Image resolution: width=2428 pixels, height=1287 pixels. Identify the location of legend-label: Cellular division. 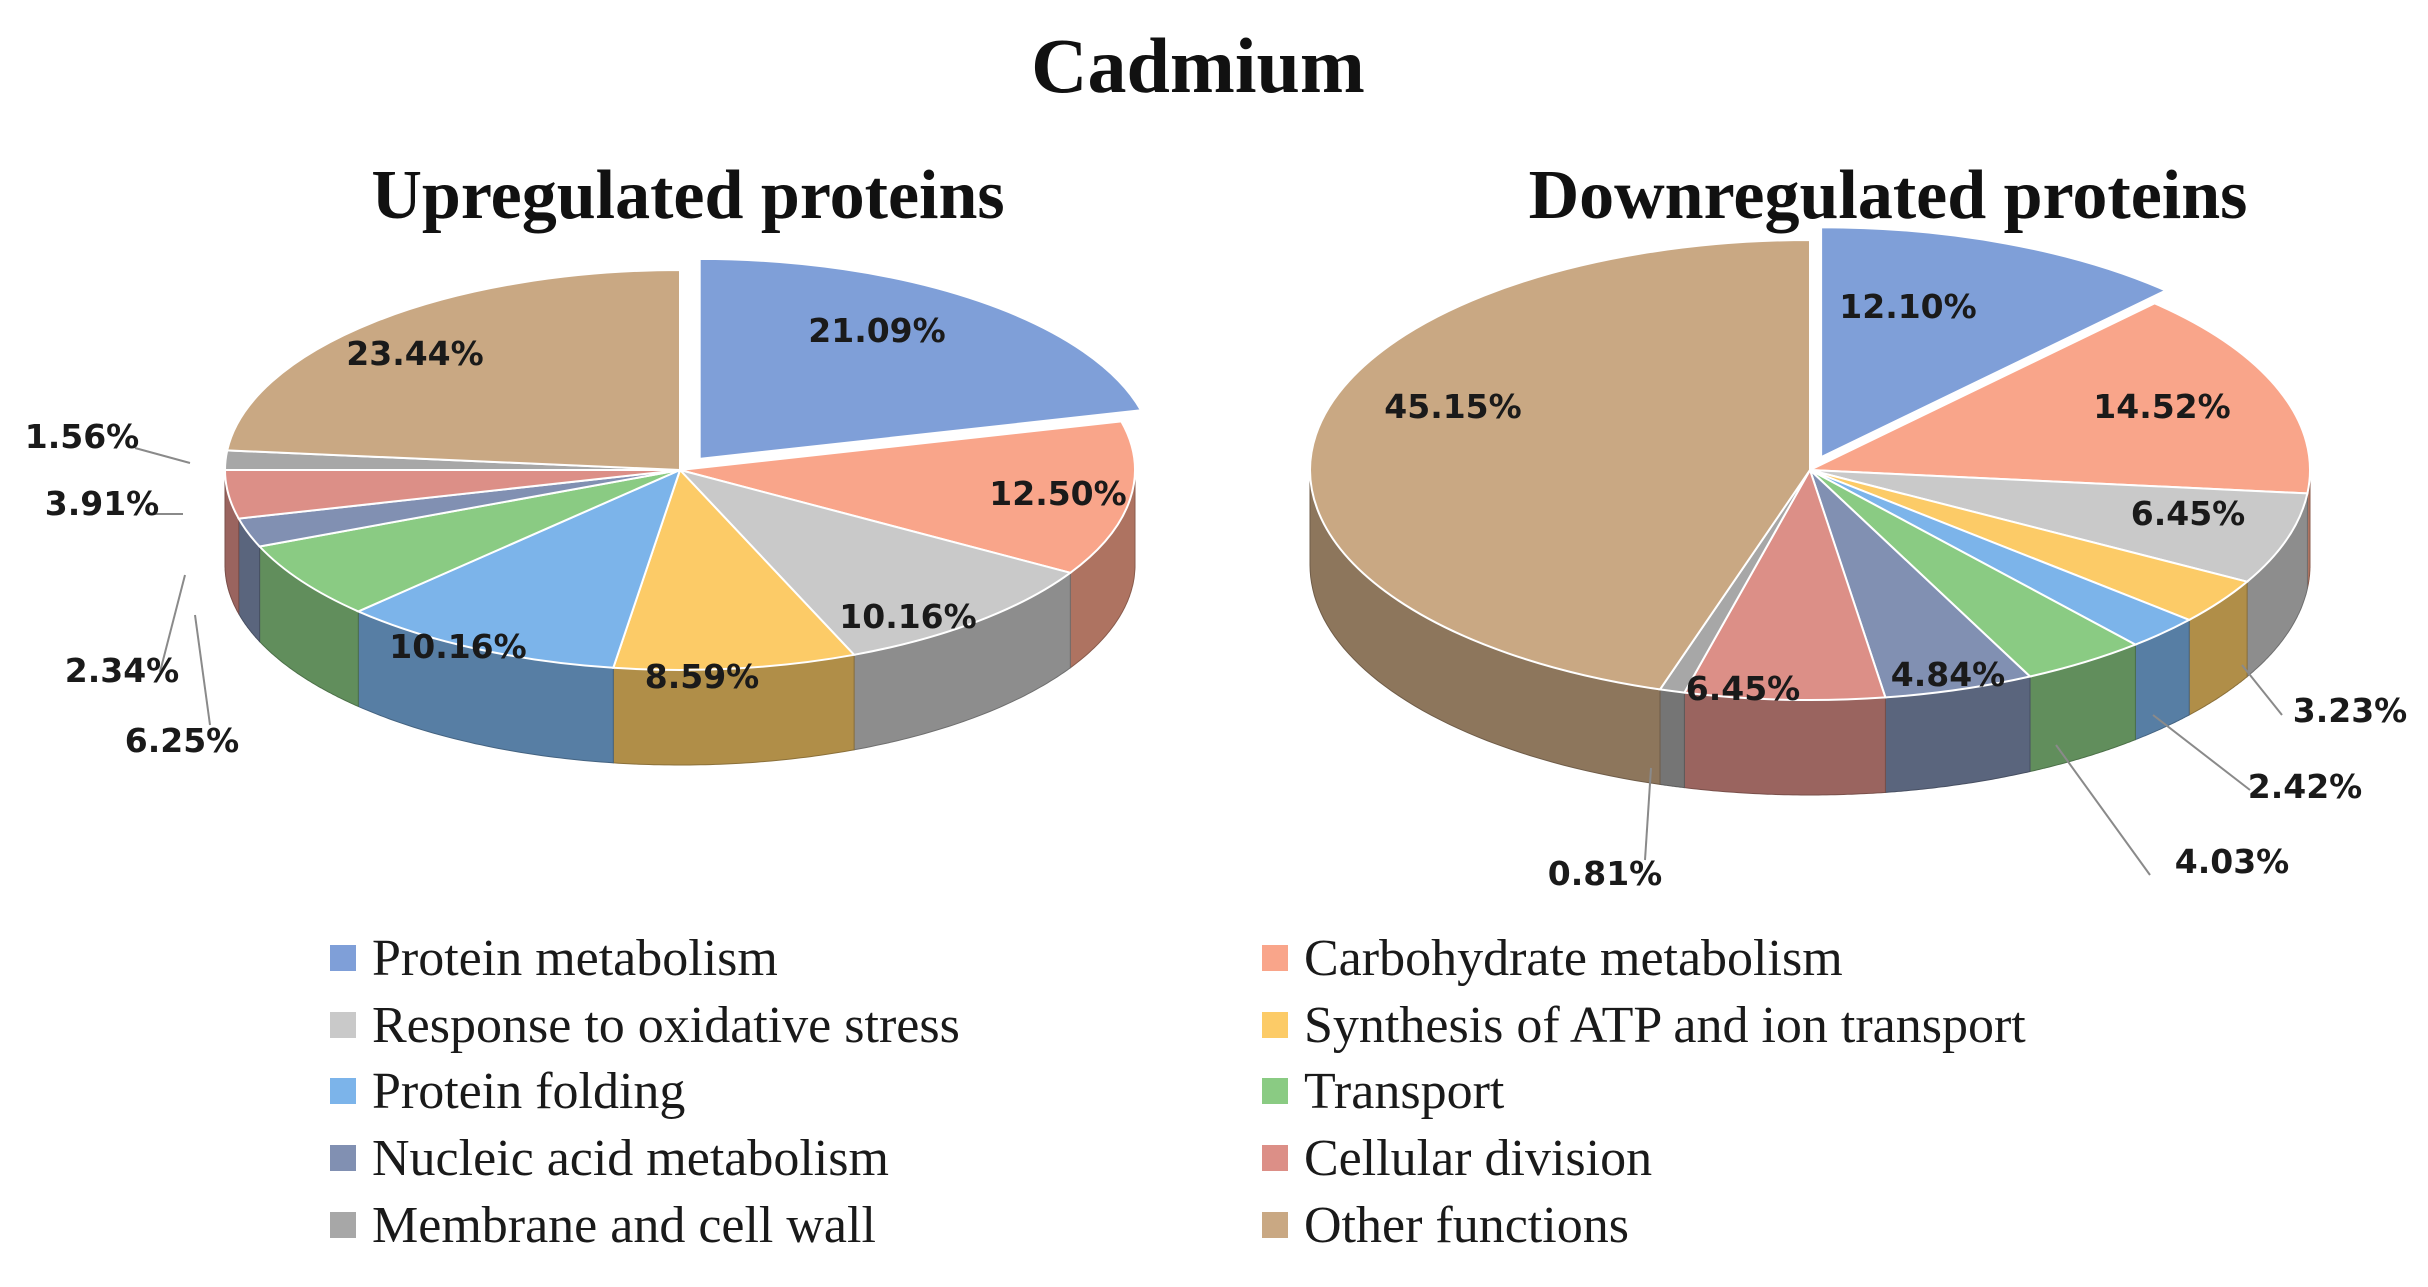
(1478, 1158).